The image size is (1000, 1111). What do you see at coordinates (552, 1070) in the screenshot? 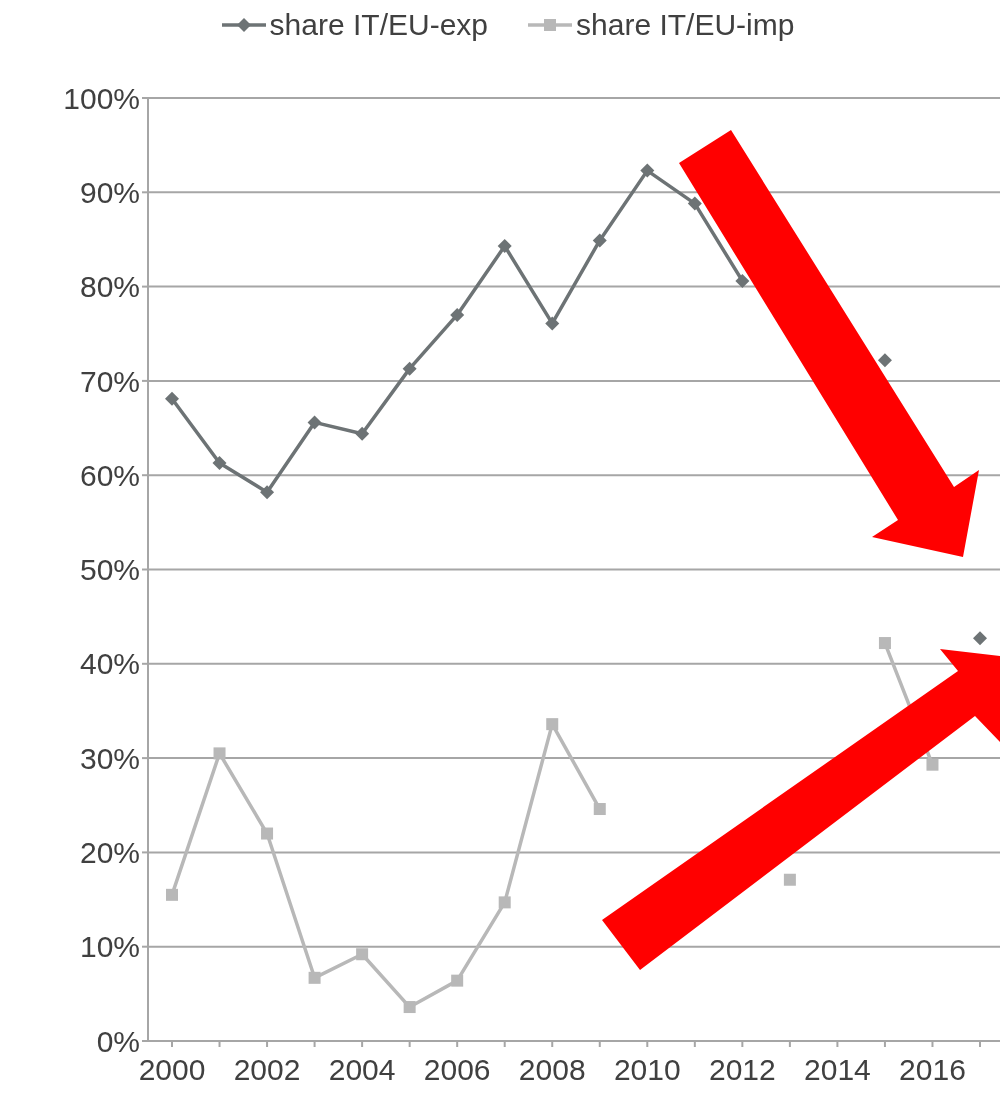
I see `x-tick-label: 2008` at bounding box center [552, 1070].